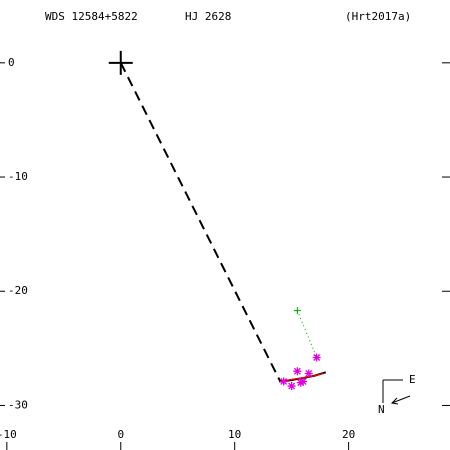 Image resolution: width=450 pixels, height=450 pixels. Describe the element at coordinates (378, 16) in the screenshot. I see `reference: (Hrt2017a)` at that location.